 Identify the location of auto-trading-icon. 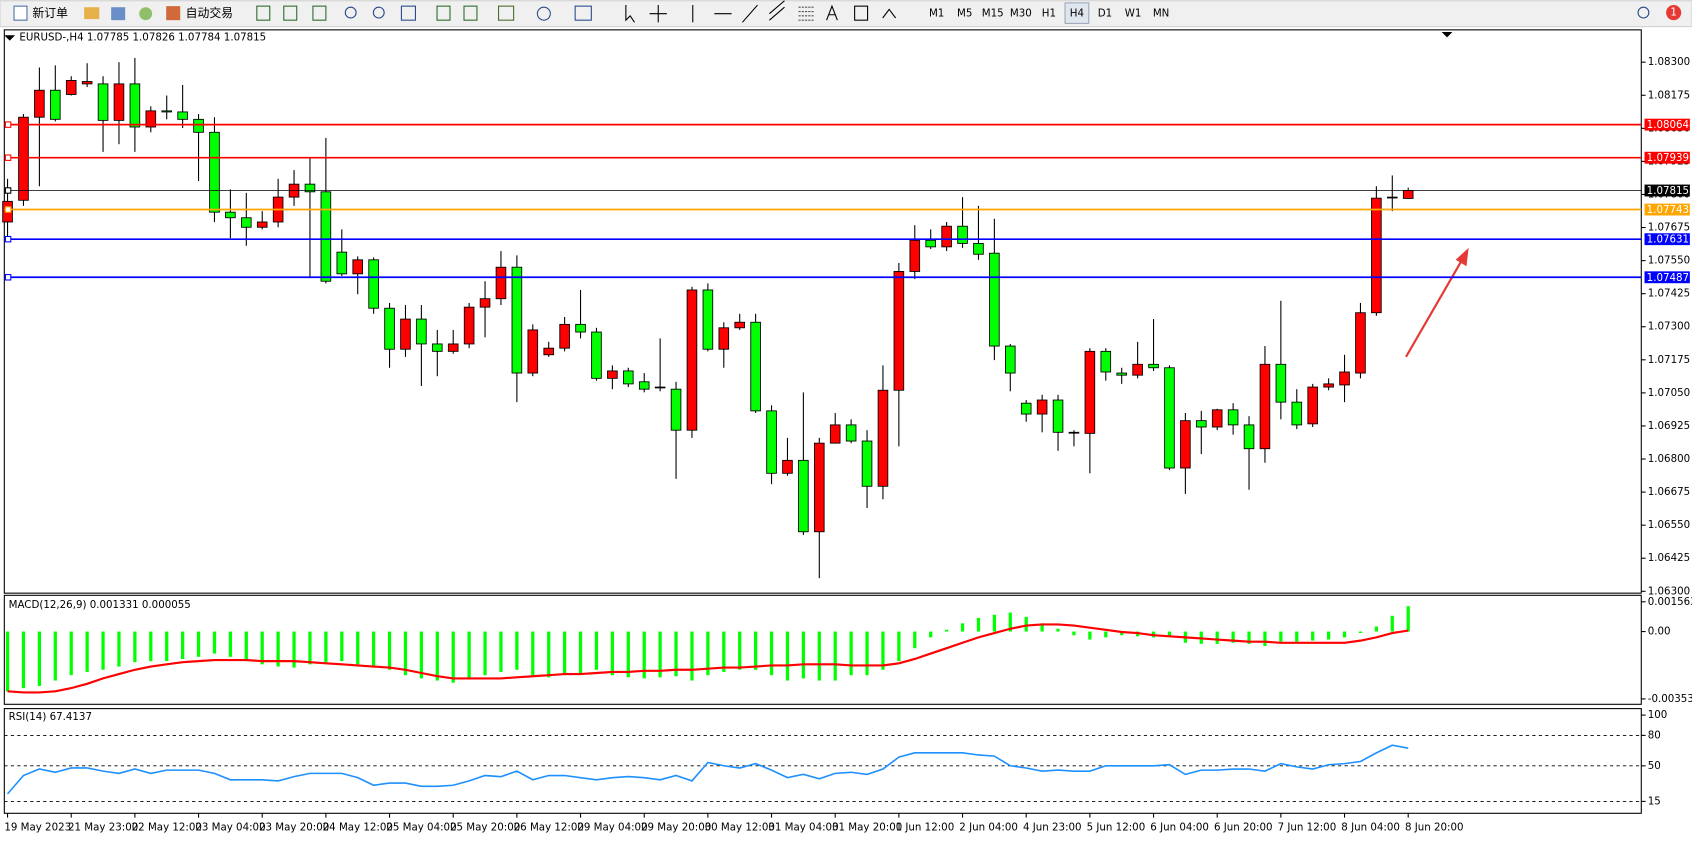
(173, 13).